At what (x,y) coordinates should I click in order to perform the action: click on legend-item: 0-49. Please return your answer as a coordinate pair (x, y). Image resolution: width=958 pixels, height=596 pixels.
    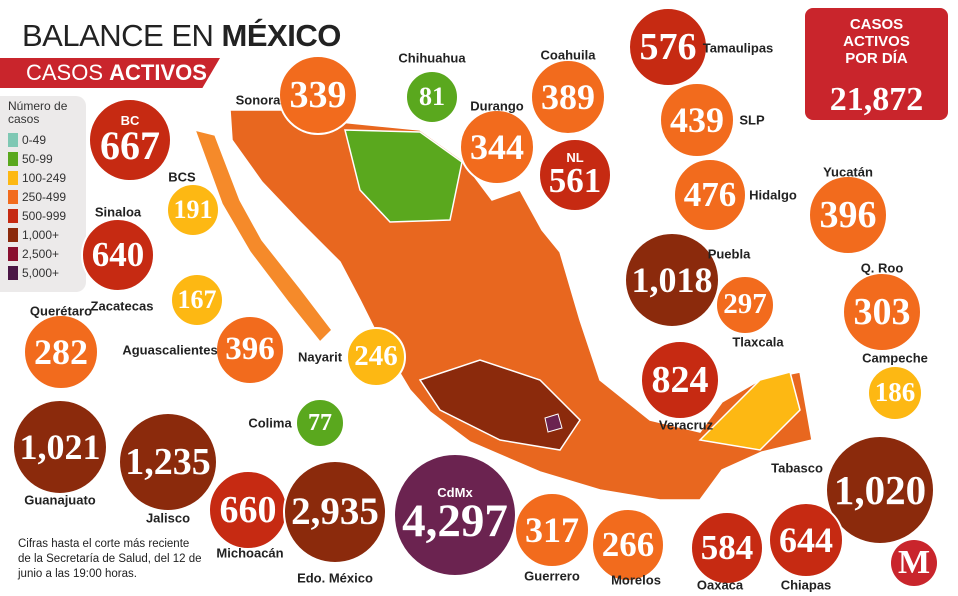
    Looking at the image, I should click on (43, 139).